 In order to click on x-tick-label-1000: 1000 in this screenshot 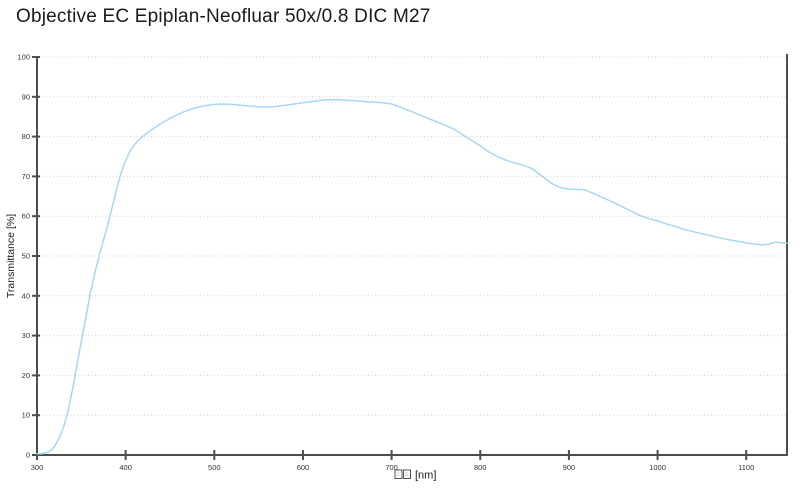, I will do `click(657, 467)`.